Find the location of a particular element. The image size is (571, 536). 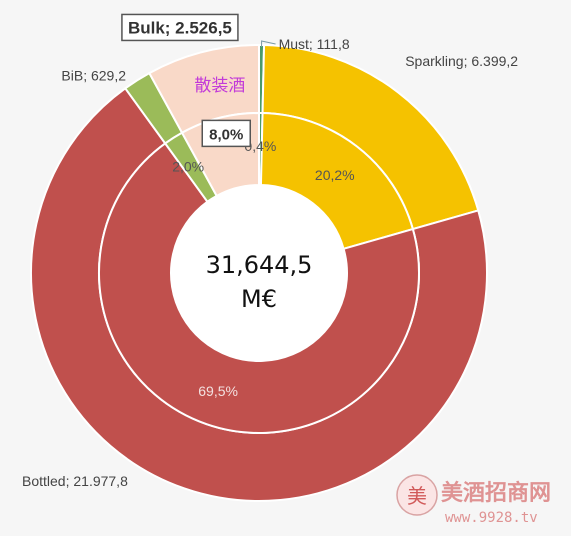

outer-label-bottled: Bottled; 21.977,8 is located at coordinates (75, 481).